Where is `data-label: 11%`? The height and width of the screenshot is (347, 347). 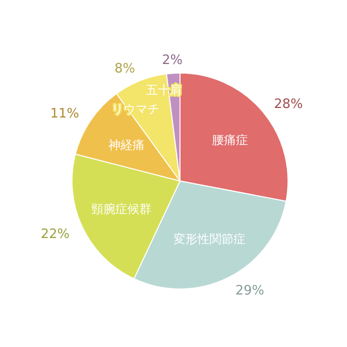 data-label: 11% is located at coordinates (65, 114).